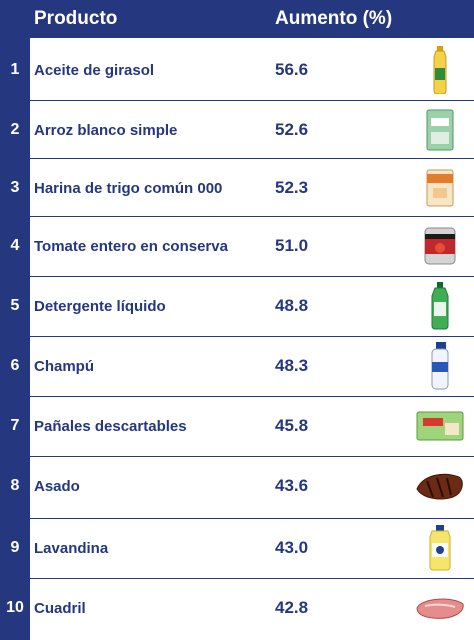  What do you see at coordinates (440, 608) in the screenshot?
I see `beef-cut-icon` at bounding box center [440, 608].